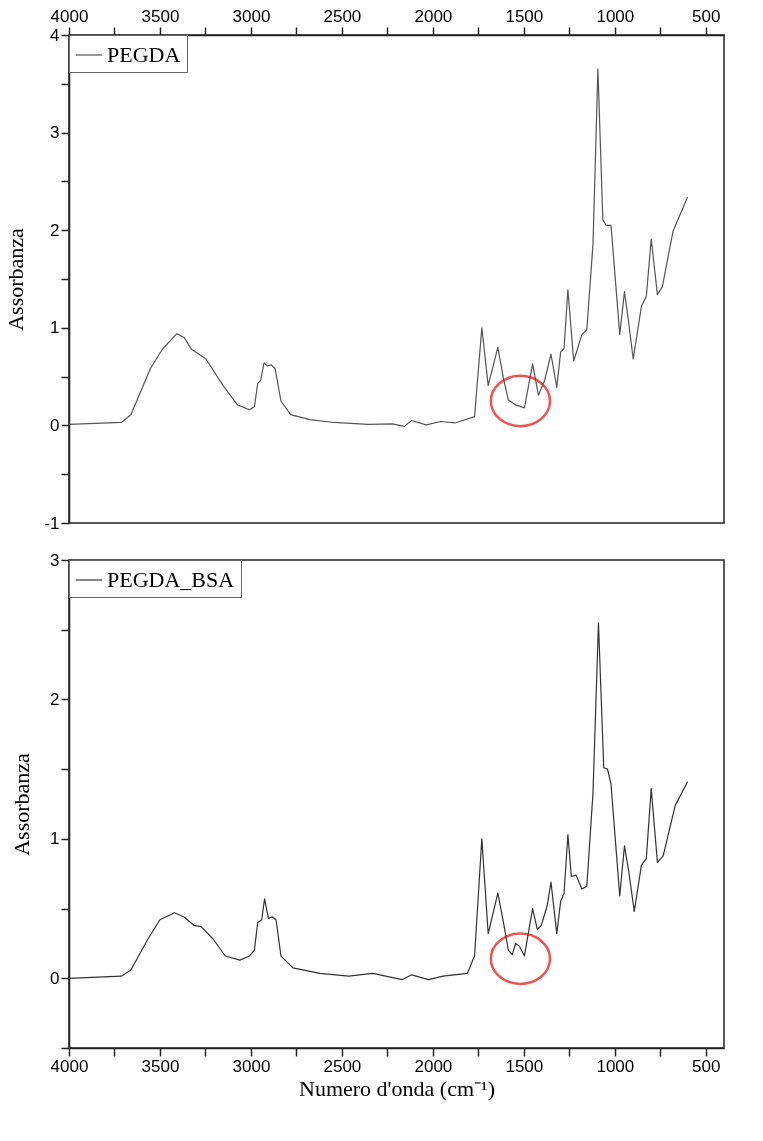 The width and height of the screenshot is (763, 1141). I want to click on y-tick-label: 4, so click(55, 35).